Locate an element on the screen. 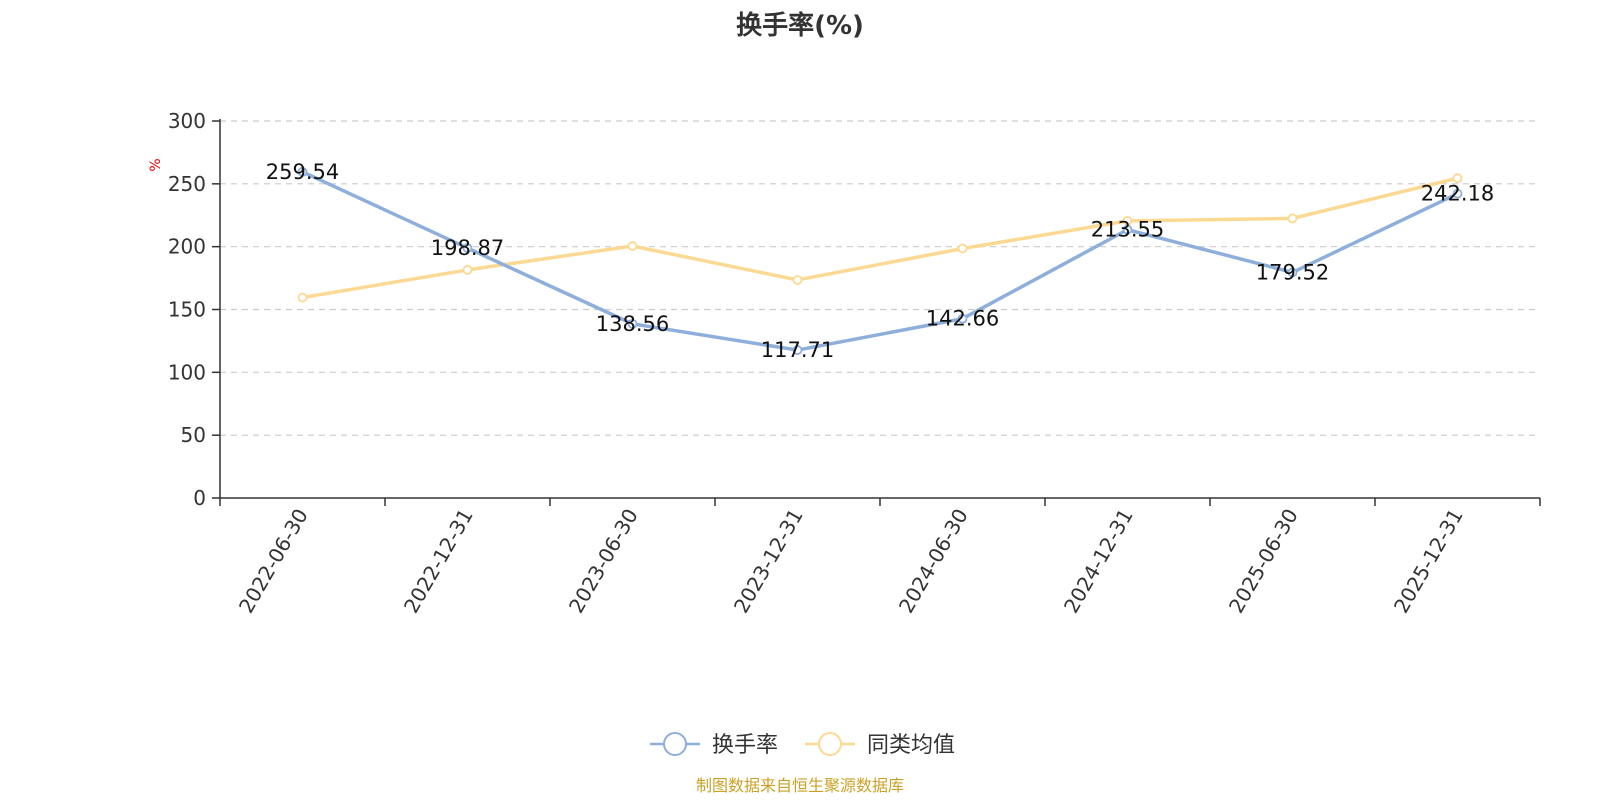 The width and height of the screenshot is (1600, 800). data-label: 138.56 is located at coordinates (632, 324).